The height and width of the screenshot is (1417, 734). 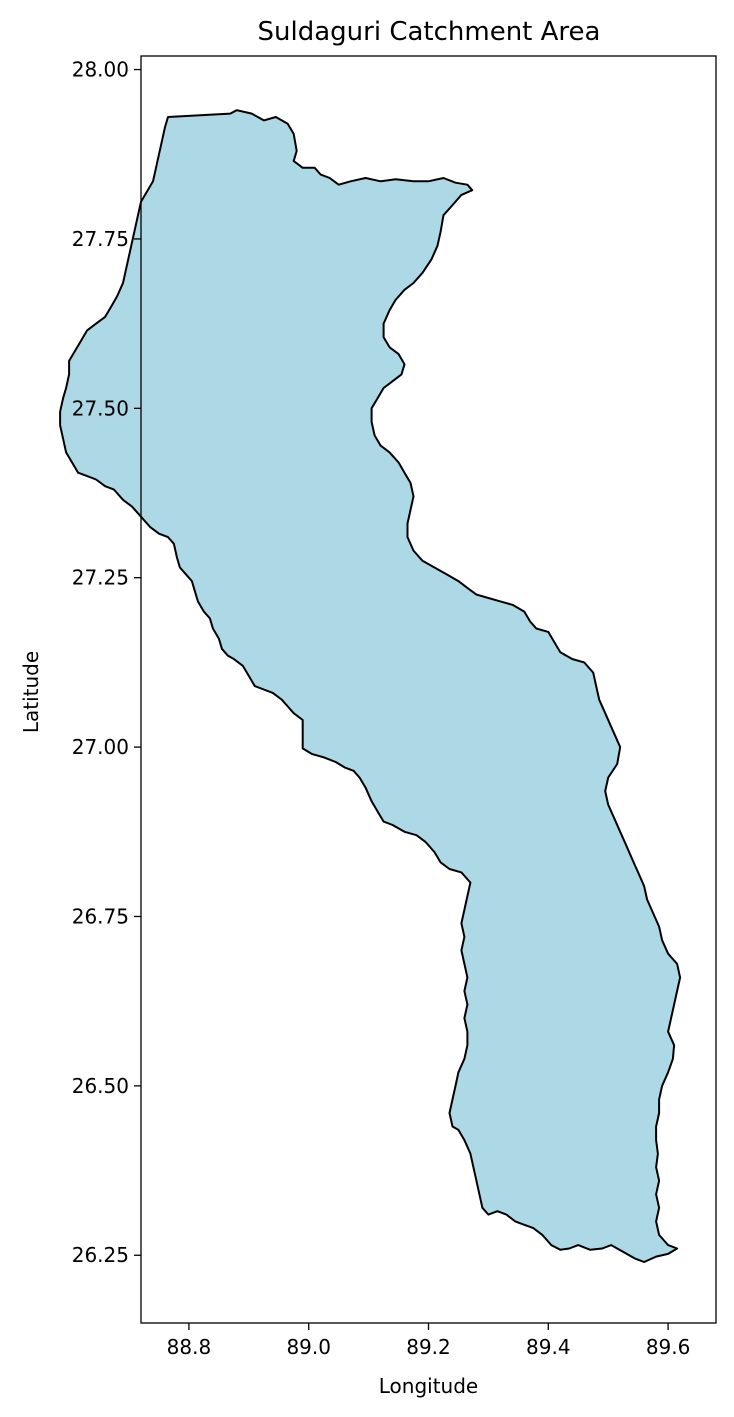 I want to click on y-tick-label: 26.50, so click(x=100, y=1086).